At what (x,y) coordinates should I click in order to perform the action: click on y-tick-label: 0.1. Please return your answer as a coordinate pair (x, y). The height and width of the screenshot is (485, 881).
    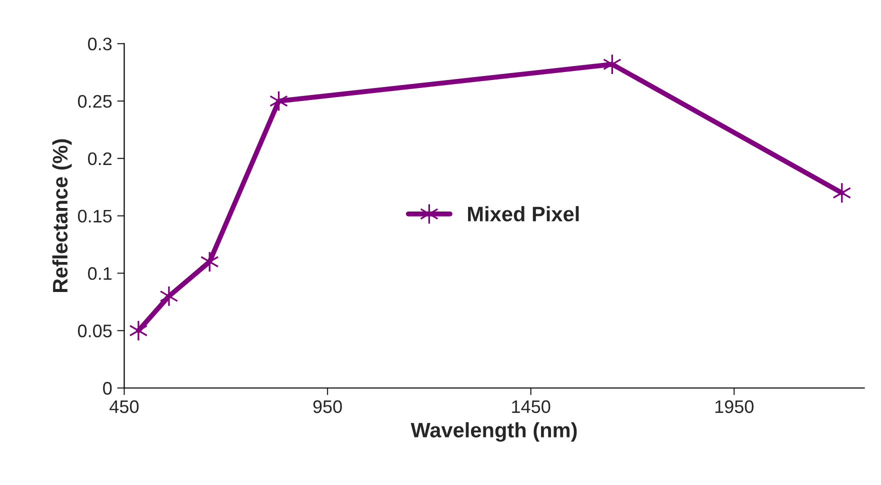
    Looking at the image, I should click on (100, 273).